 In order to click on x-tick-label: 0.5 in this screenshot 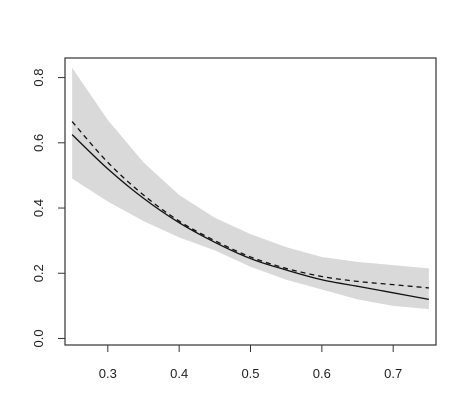, I will do `click(250, 373)`.